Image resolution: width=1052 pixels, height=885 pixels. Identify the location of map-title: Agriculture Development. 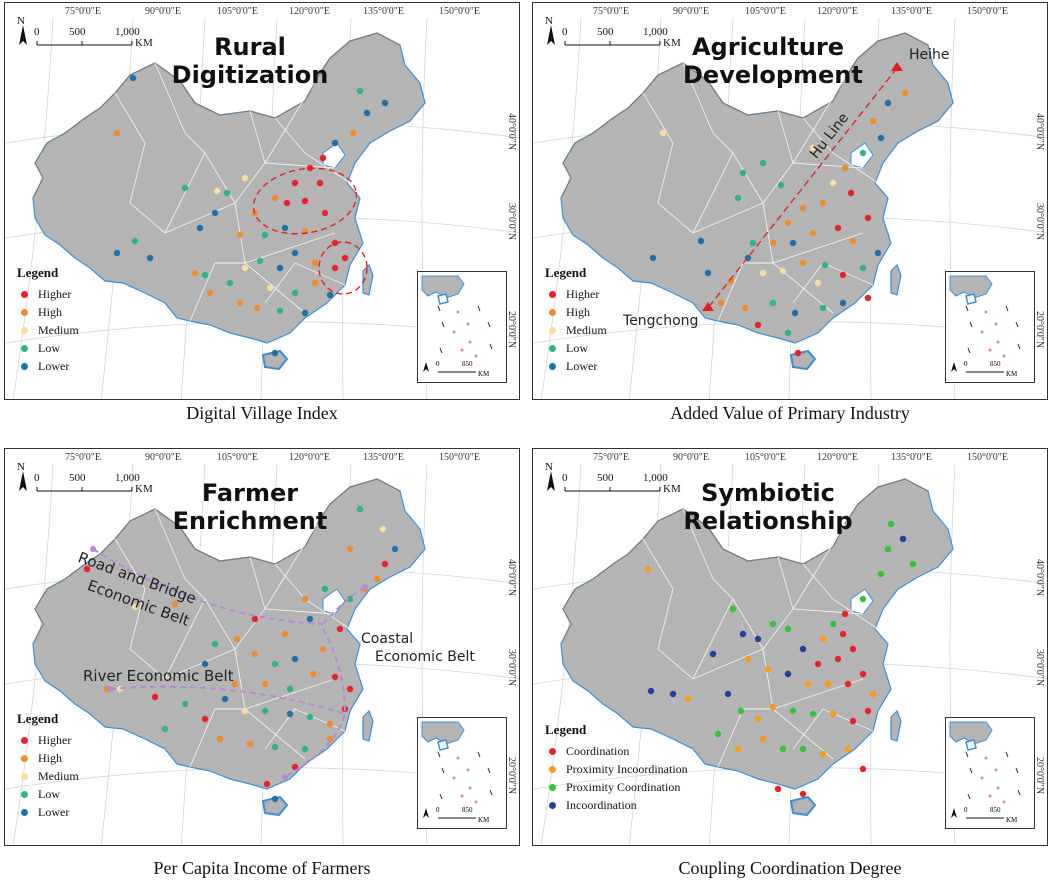
(773, 61).